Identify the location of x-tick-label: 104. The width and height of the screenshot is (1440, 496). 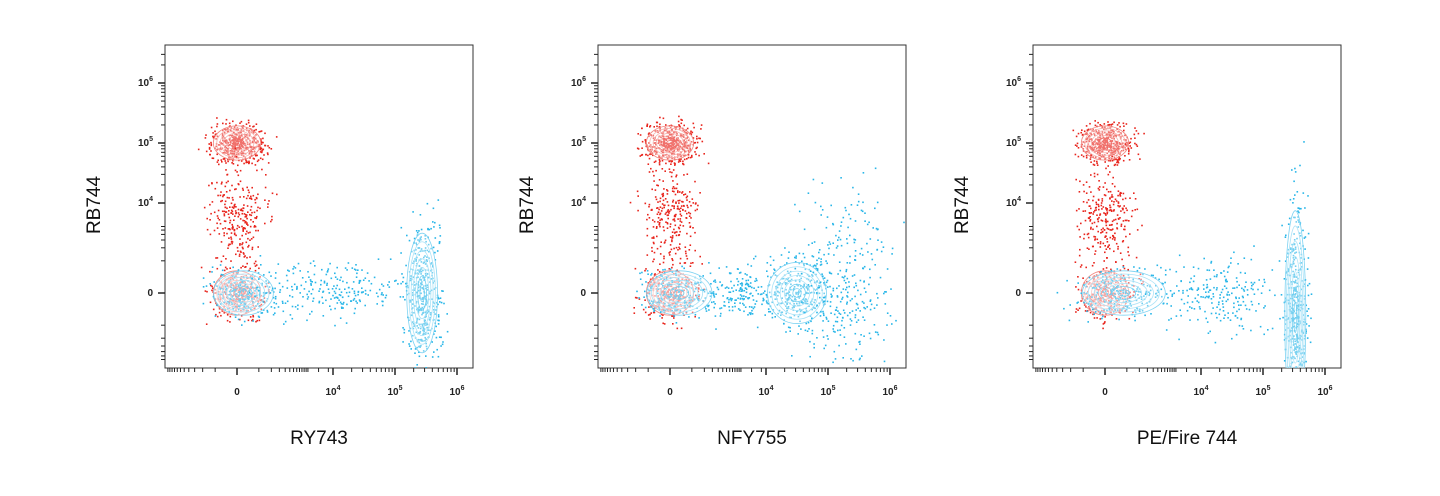
(332, 391).